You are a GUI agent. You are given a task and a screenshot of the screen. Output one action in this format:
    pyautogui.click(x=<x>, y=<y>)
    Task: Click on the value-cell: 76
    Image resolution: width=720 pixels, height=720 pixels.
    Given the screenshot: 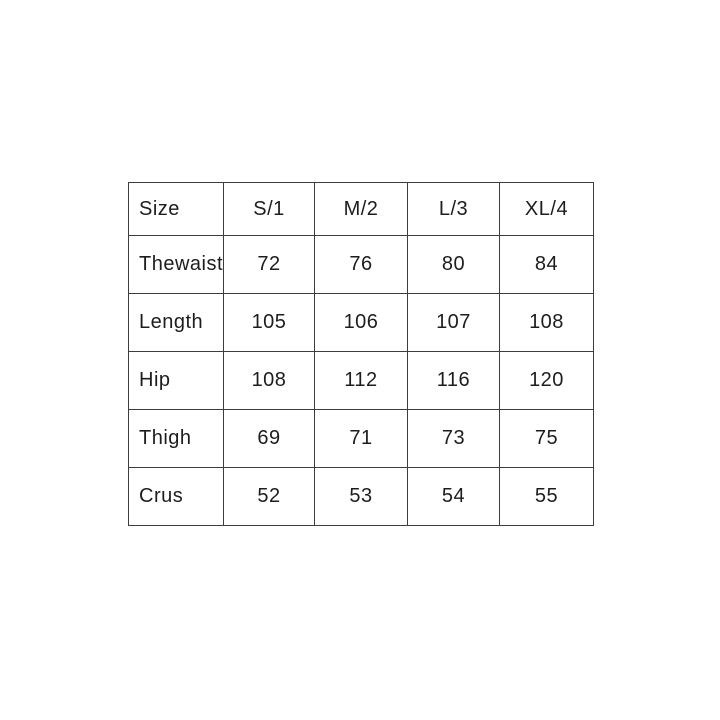 What is the action you would take?
    pyautogui.click(x=361, y=264)
    